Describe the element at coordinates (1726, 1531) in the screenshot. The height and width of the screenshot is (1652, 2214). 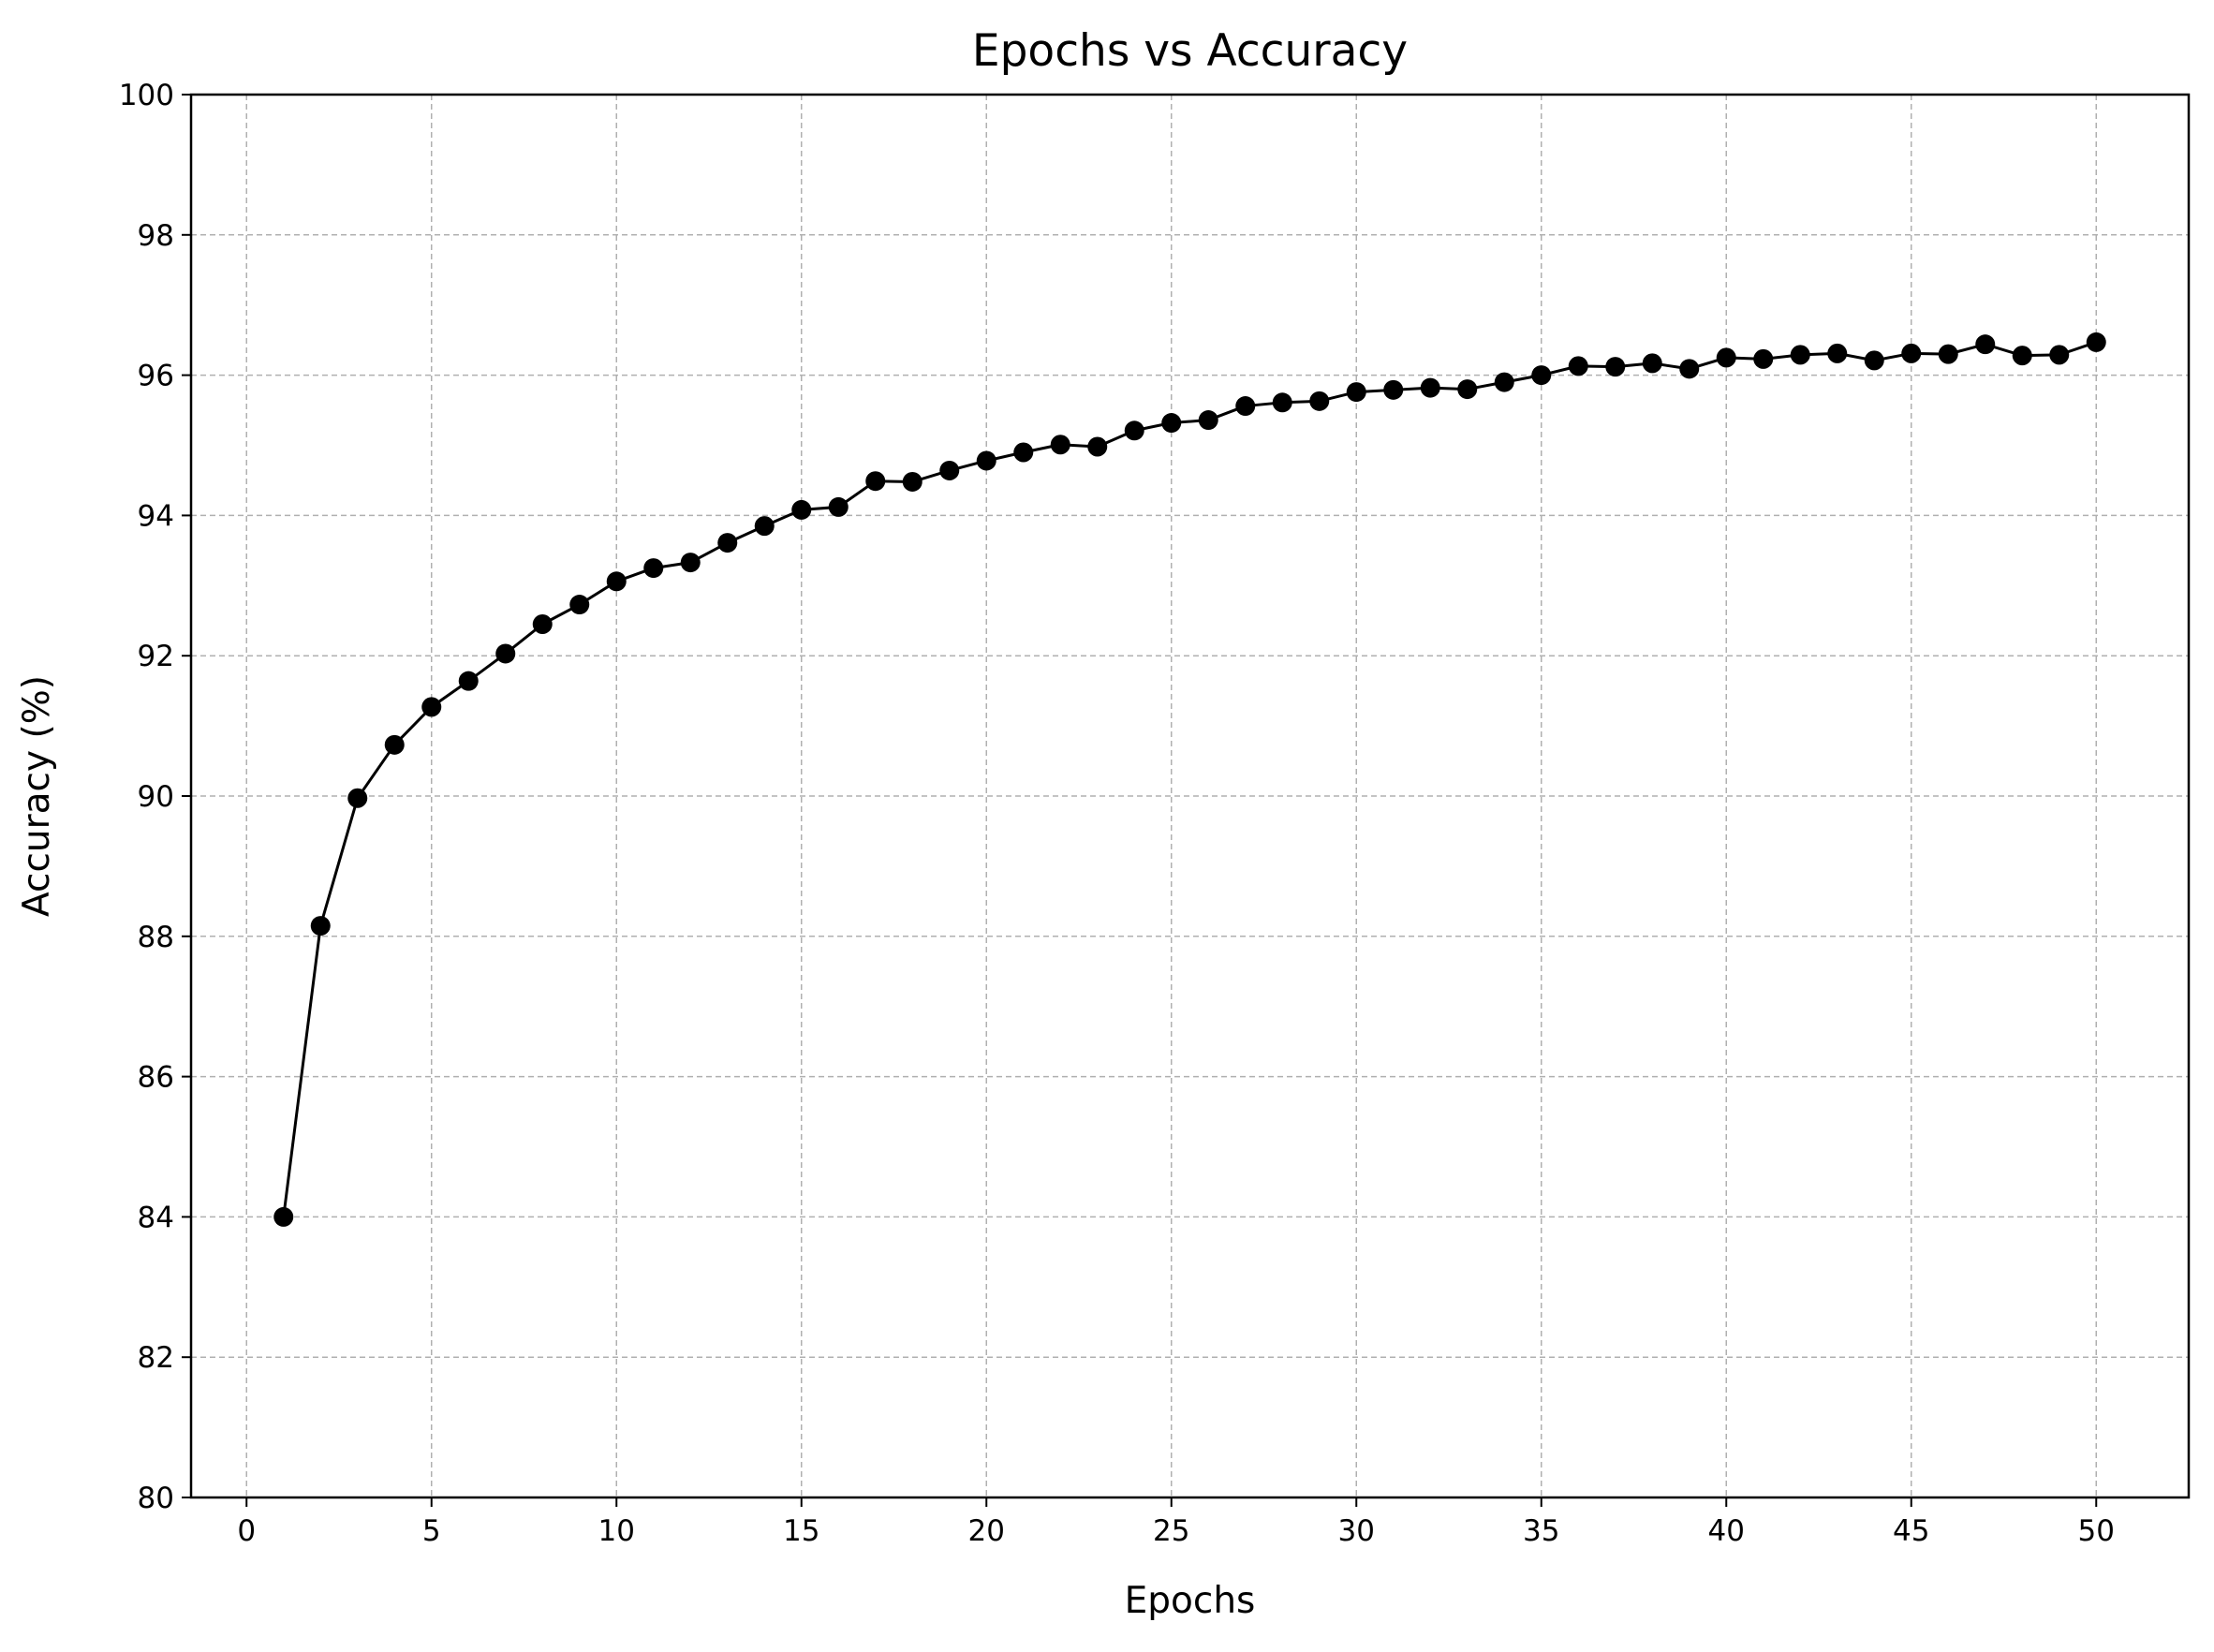
I see `x-tick-label: 40` at that location.